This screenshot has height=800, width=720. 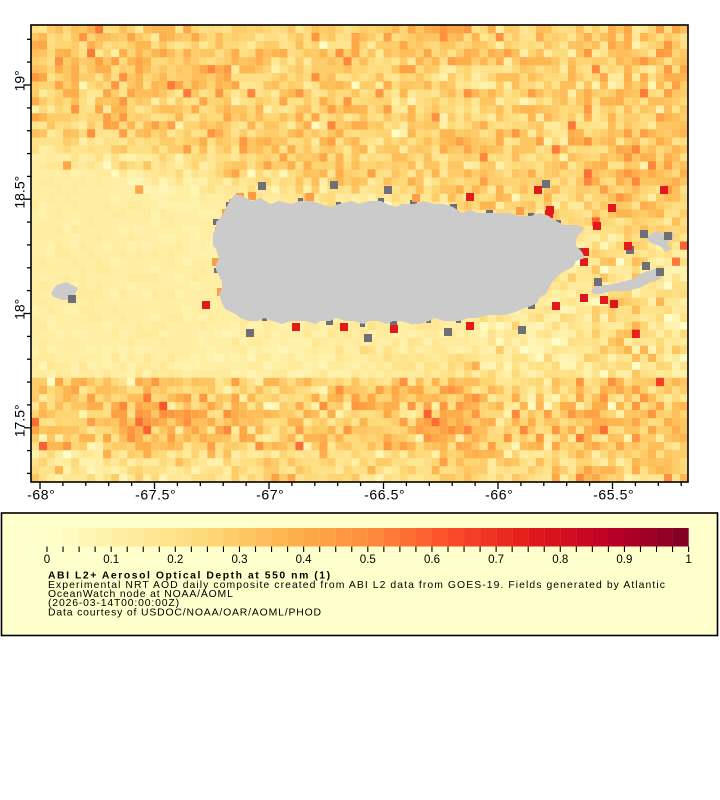 I want to click on svg-text: 0.7, so click(x=496, y=560).